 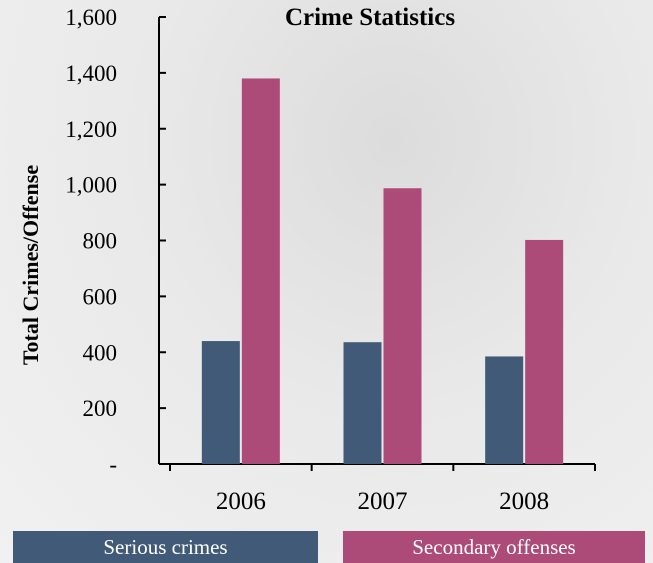 What do you see at coordinates (241, 501) in the screenshot?
I see `x-tick-label: 2006` at bounding box center [241, 501].